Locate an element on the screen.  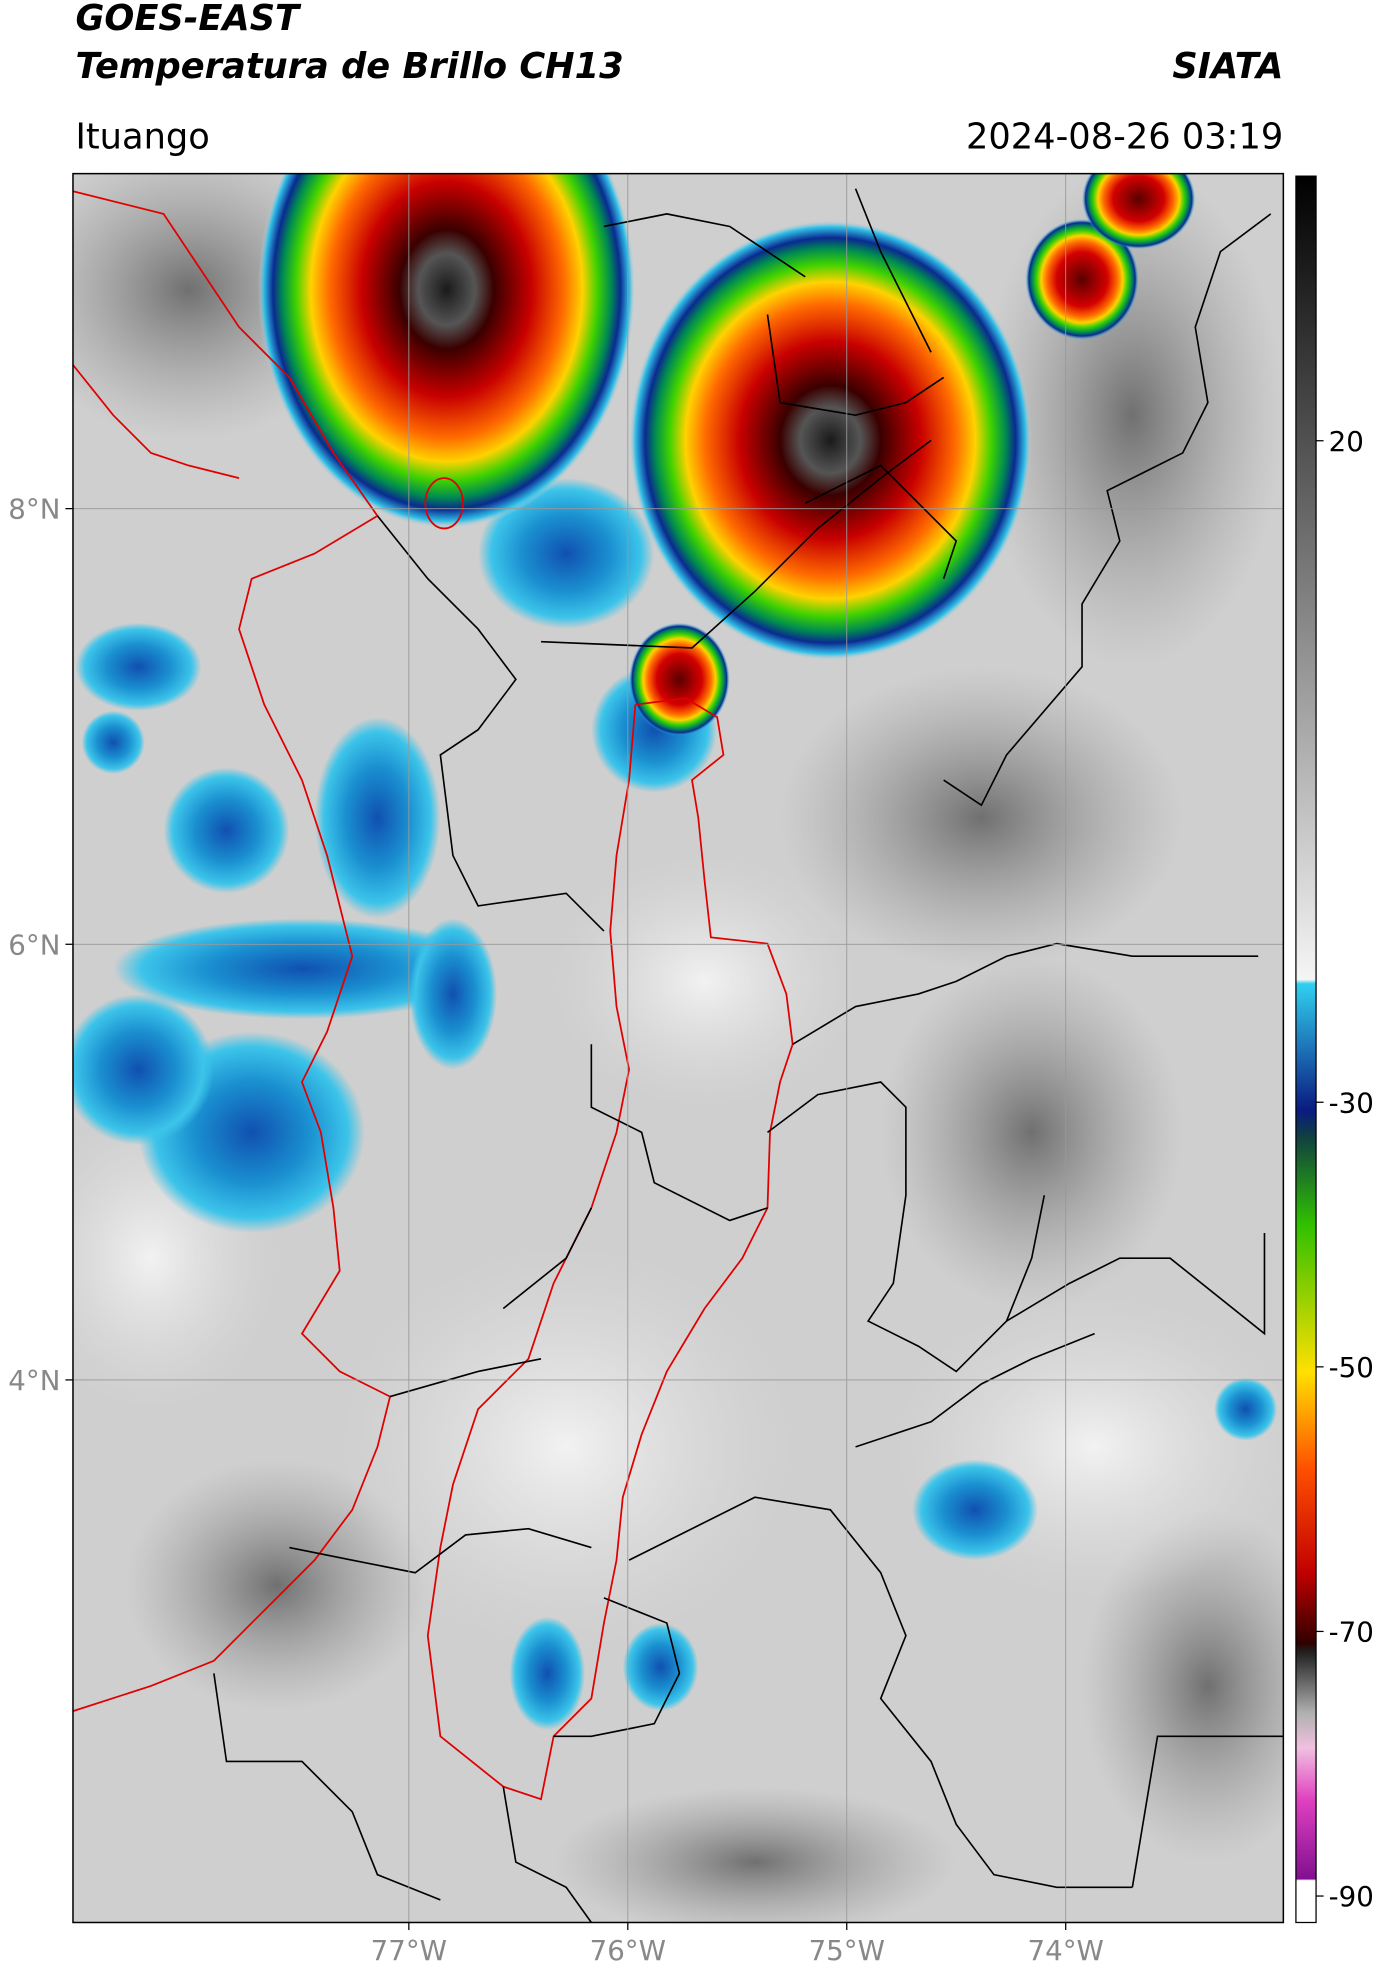
x-tick-label: 76°W is located at coordinates (628, 1950).